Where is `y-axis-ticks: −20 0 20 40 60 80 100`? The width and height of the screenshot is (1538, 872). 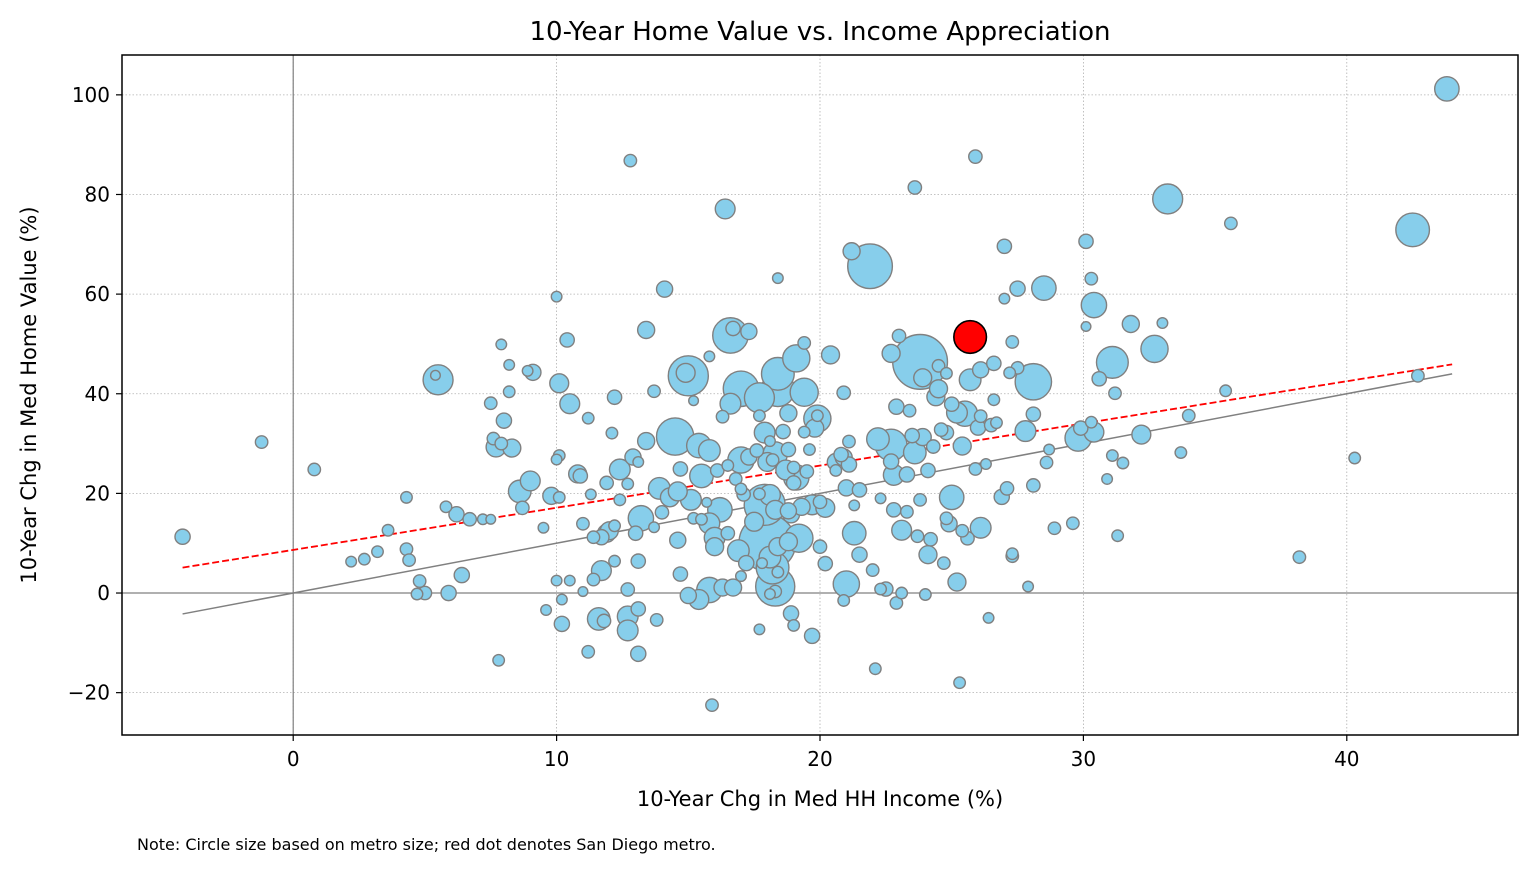 y-axis-ticks: −20 0 20 40 60 80 100 is located at coordinates (95, 394).